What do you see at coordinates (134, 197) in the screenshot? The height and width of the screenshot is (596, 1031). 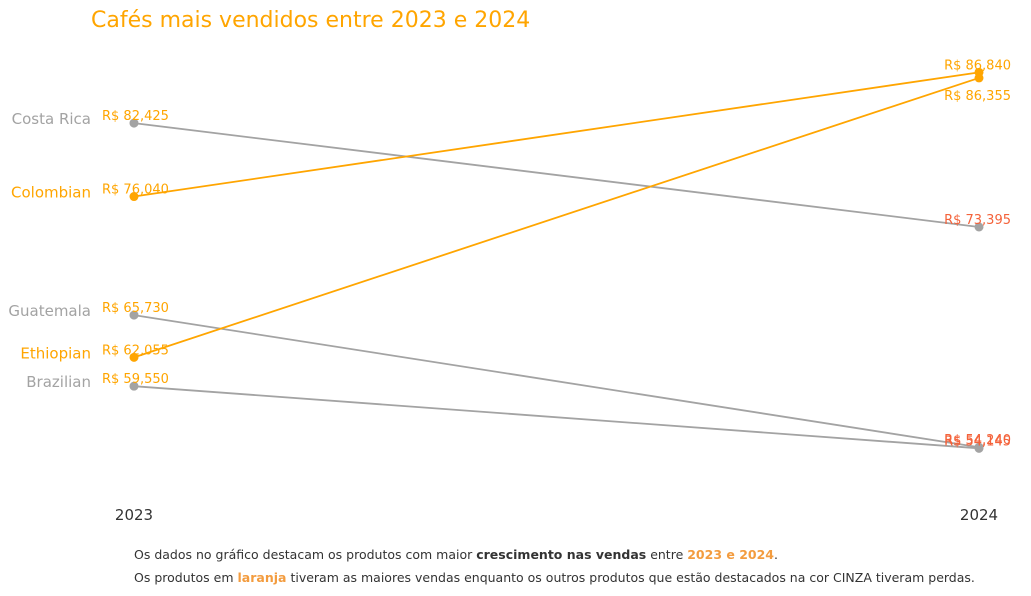 I see `point-2023-colombian` at bounding box center [134, 197].